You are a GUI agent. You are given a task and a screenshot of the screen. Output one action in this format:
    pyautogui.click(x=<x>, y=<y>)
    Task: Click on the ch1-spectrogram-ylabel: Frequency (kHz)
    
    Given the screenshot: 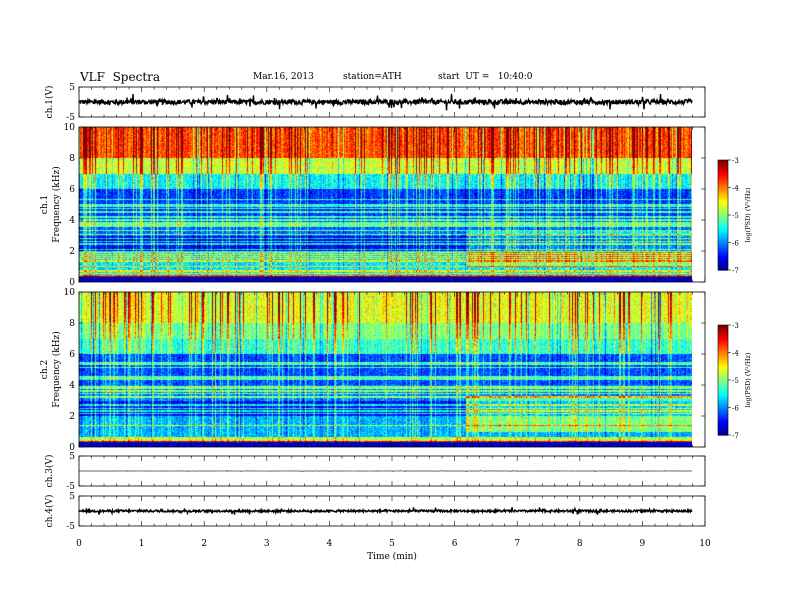 What is the action you would take?
    pyautogui.click(x=56, y=204)
    